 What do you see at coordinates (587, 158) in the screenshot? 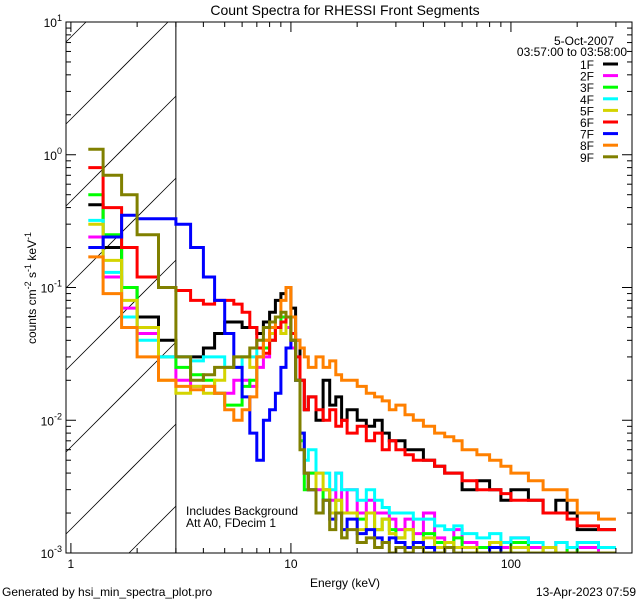
I see `legend-label: 9F` at bounding box center [587, 158].